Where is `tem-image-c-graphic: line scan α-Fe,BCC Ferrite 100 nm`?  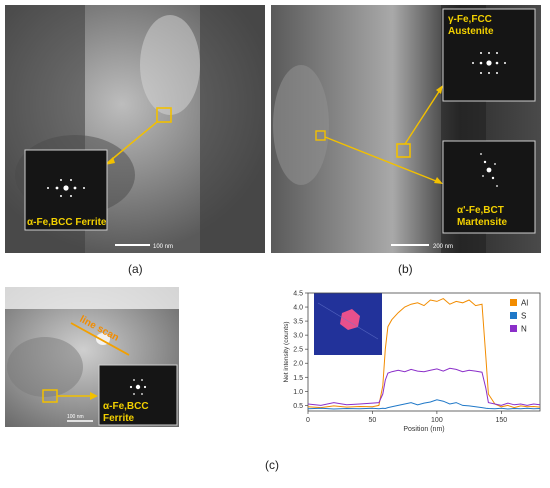 tem-image-c-graphic: line scan α-Fe,BCC Ferrite 100 nm is located at coordinates (92, 357).